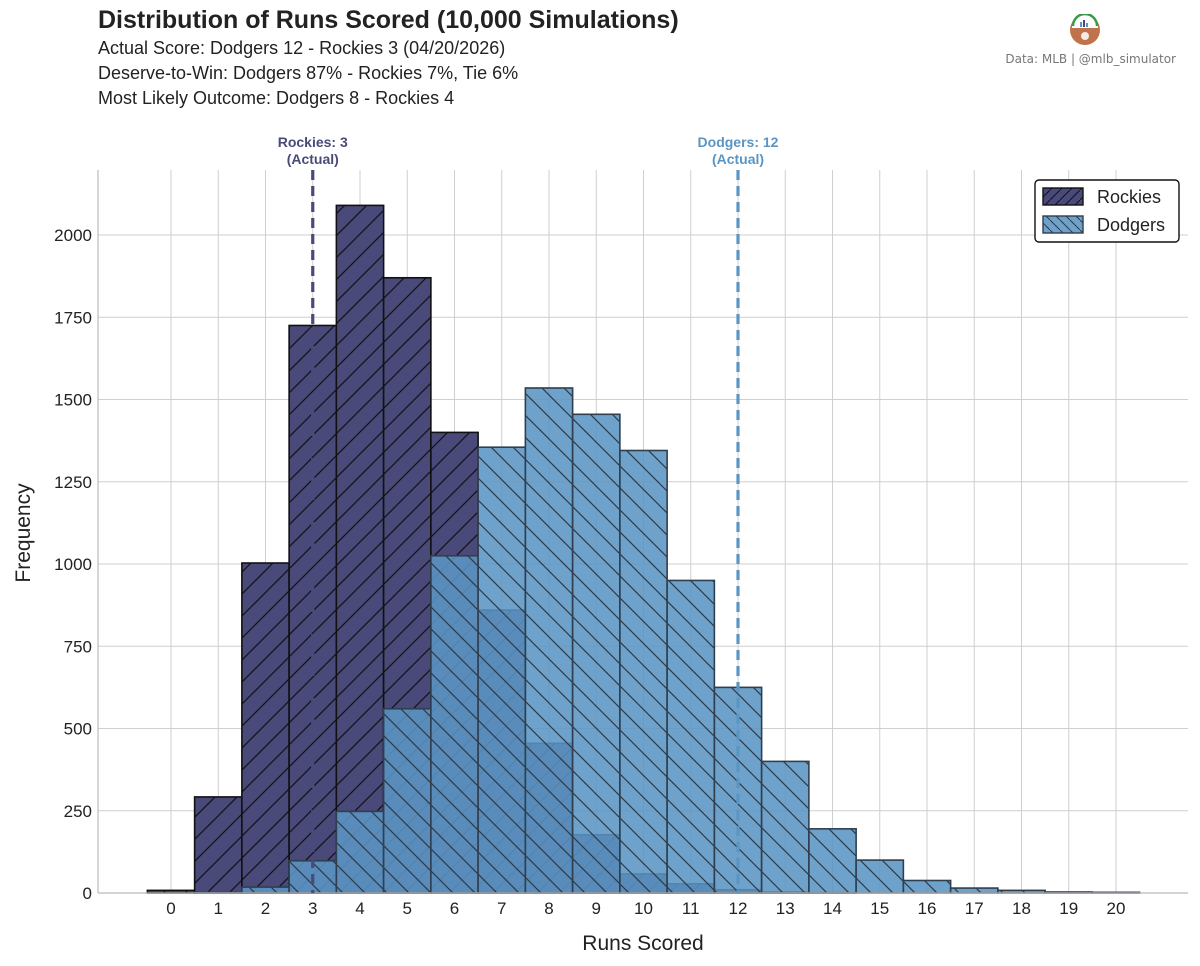 This screenshot has width=1200, height=966. I want to click on x-tick-label: 11, so click(691, 908).